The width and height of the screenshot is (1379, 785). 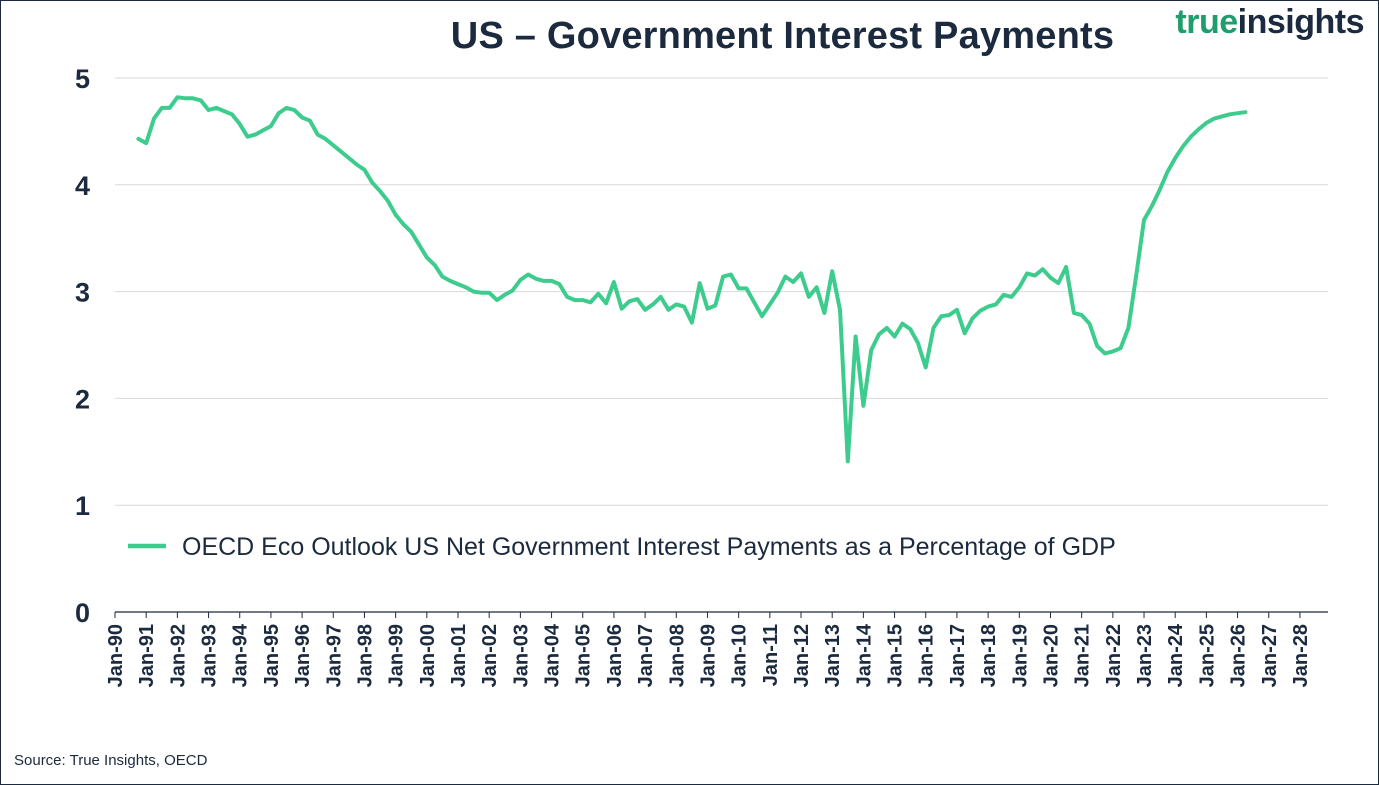 What do you see at coordinates (1020, 655) in the screenshot?
I see `x-tick-label: Jan-19` at bounding box center [1020, 655].